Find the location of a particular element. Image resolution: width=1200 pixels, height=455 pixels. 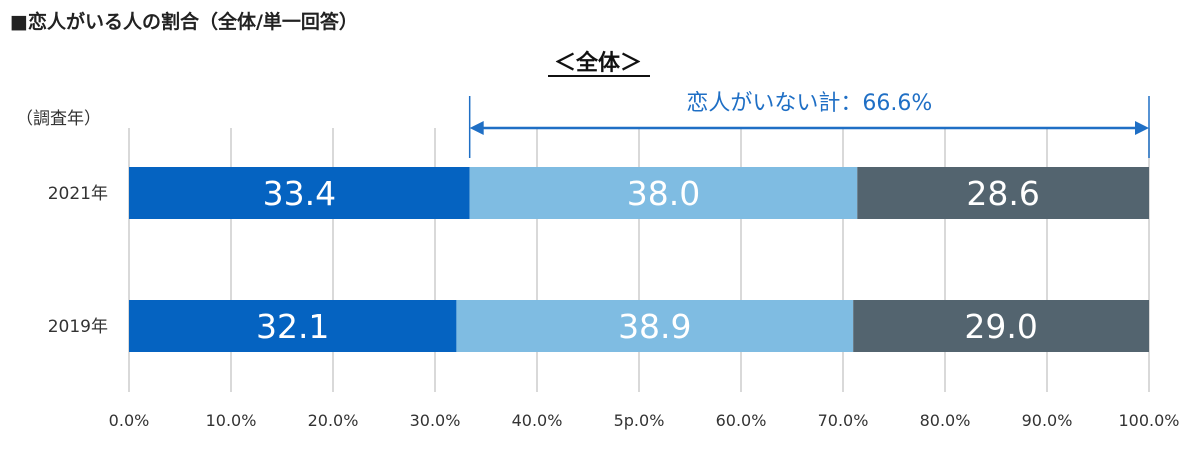

x-tick-label-1: 10.0% is located at coordinates (231, 420).